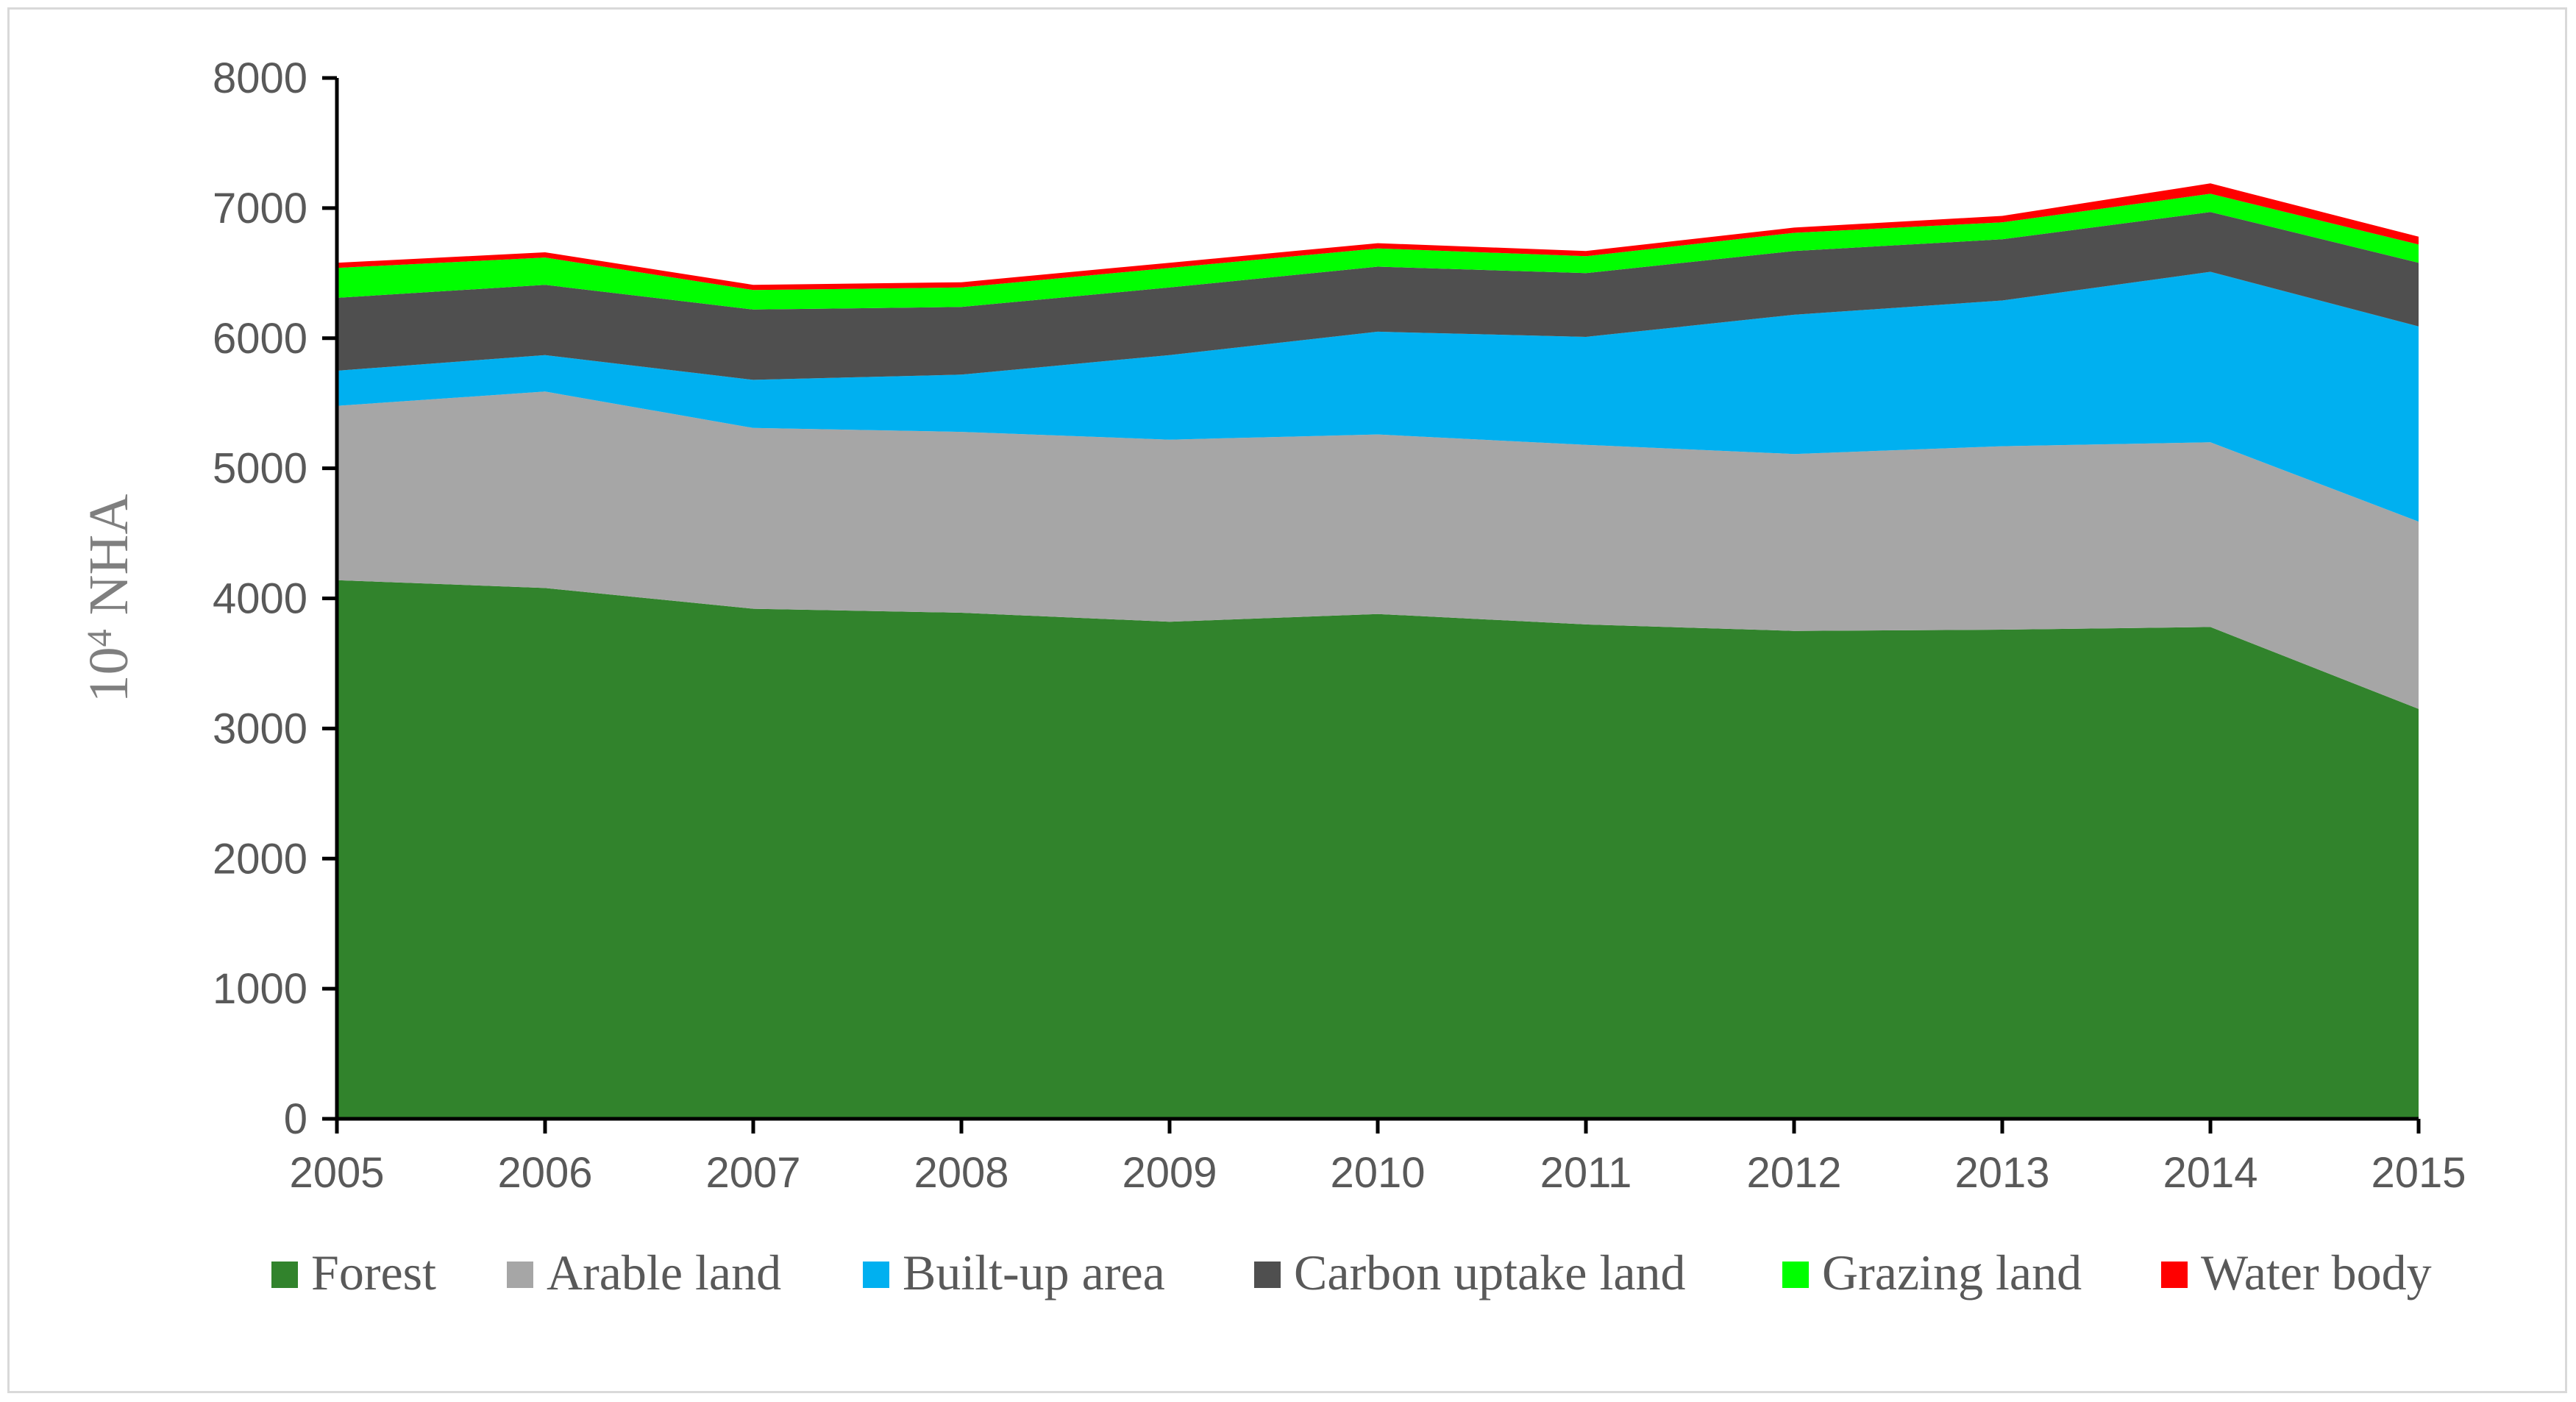  Describe the element at coordinates (1377, 1173) in the screenshot. I see `x-tick-label: 2010` at that location.